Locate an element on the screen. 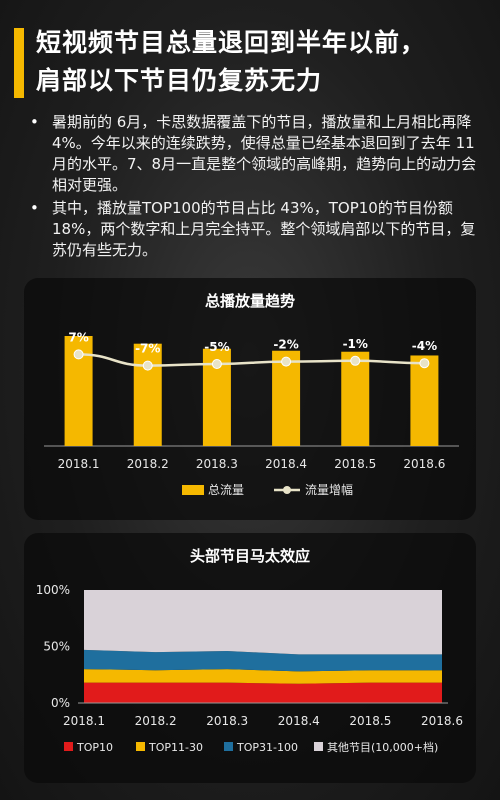  growth-data-label: -1% is located at coordinates (355, 344).